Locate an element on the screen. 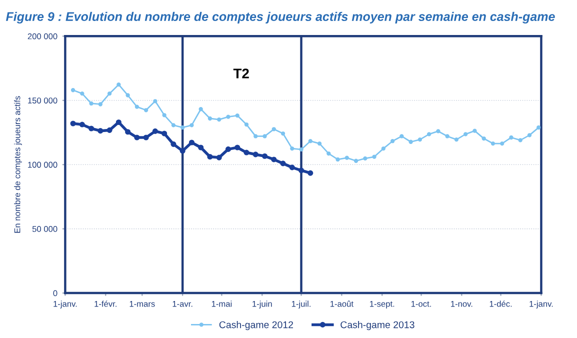  y-tick-label: 50 000 is located at coordinates (45, 229).